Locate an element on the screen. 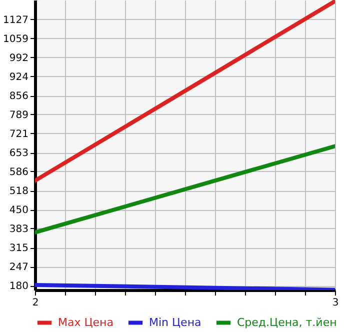 This screenshot has height=335, width=345. legend-label: Max Цена is located at coordinates (86, 322).